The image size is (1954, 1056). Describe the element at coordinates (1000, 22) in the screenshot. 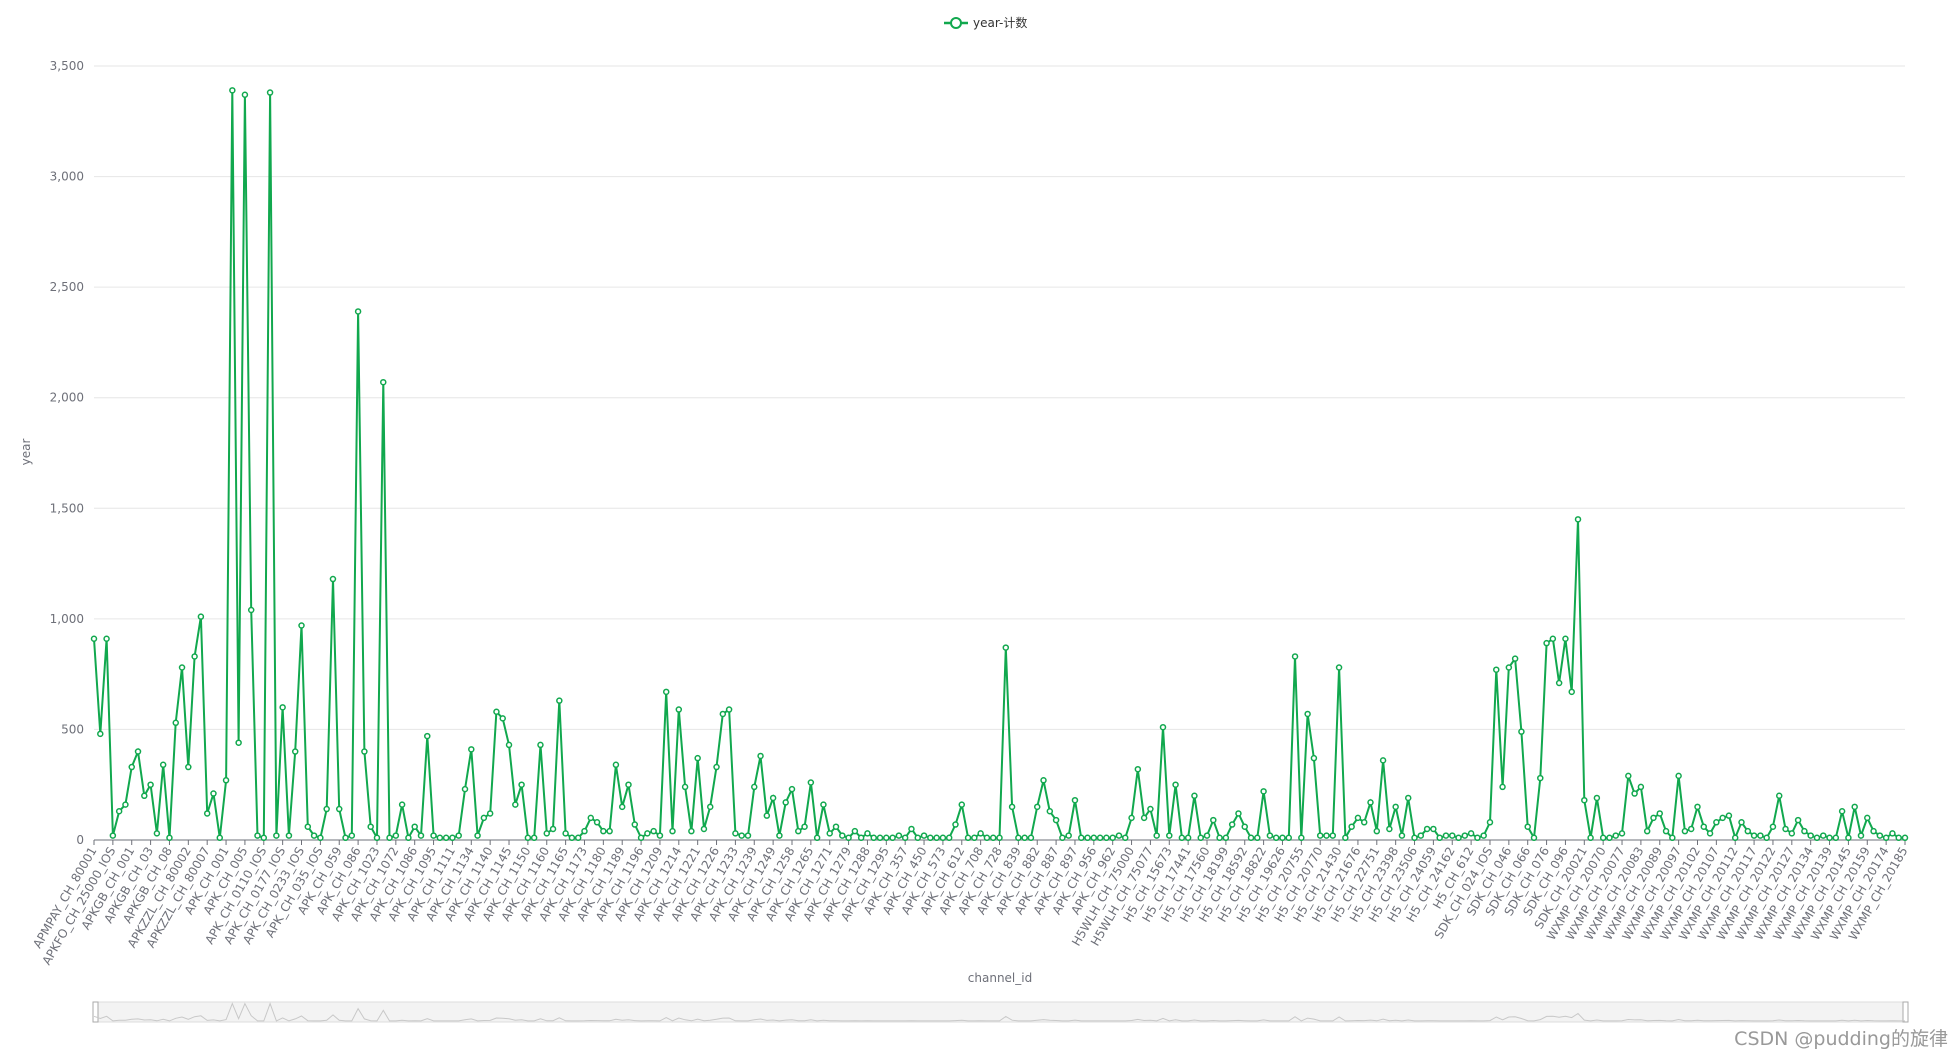

I see `legend-text: year-计数` at that location.